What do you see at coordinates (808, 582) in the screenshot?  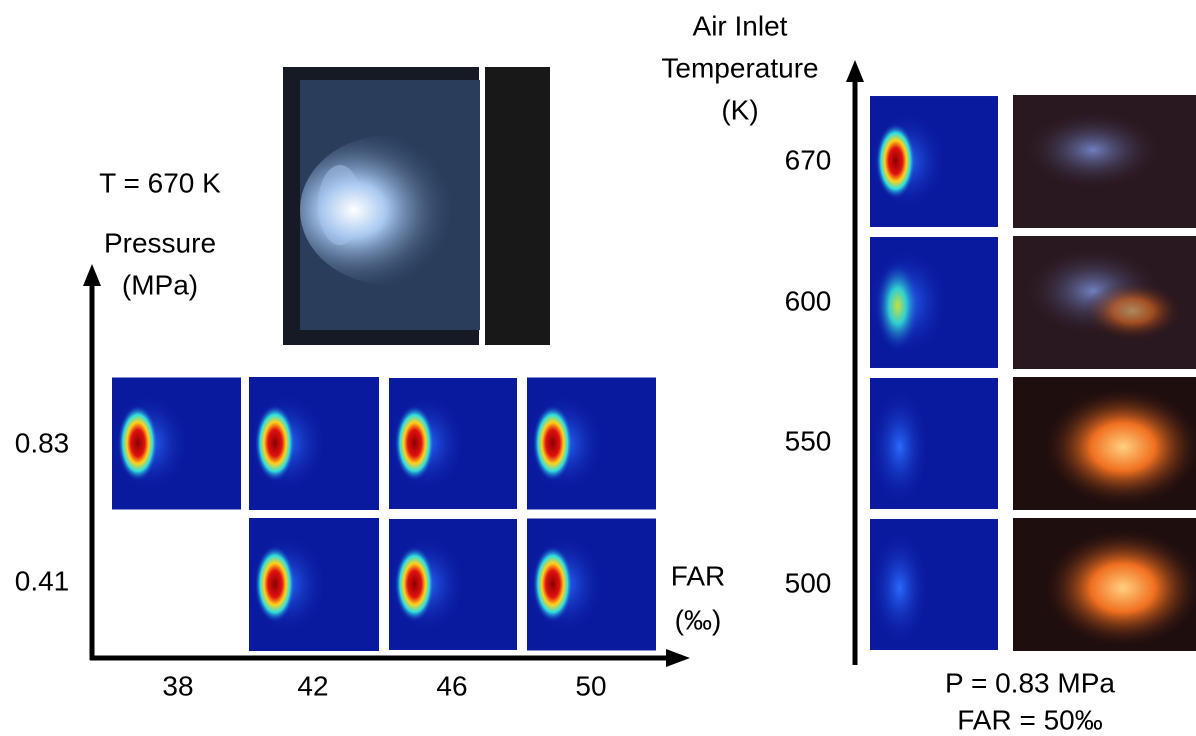 I see `y-label: 500` at bounding box center [808, 582].